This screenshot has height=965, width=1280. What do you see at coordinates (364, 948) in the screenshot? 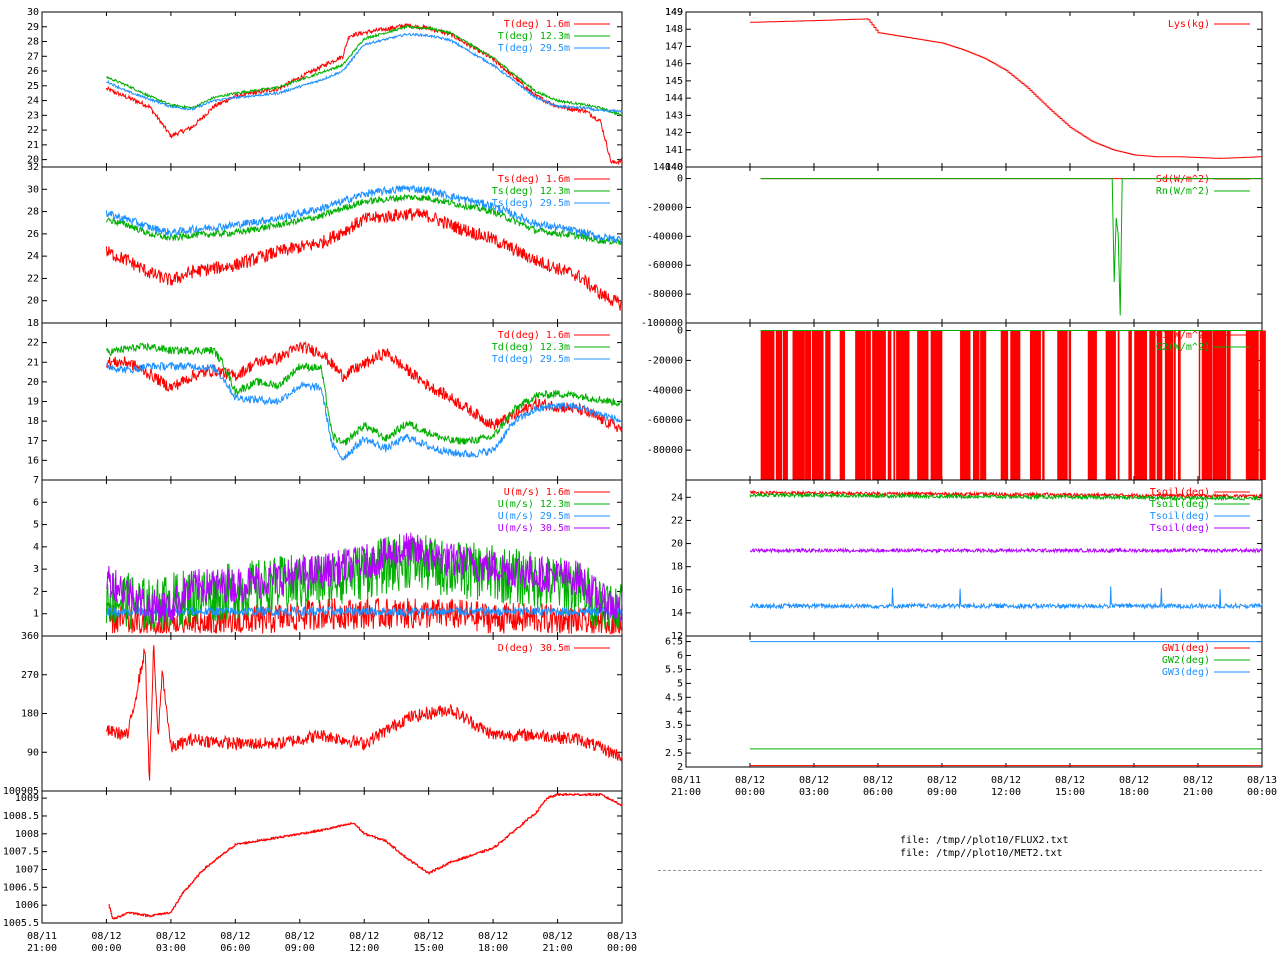
I see `x-tick-label-time: 12:00` at bounding box center [364, 948].